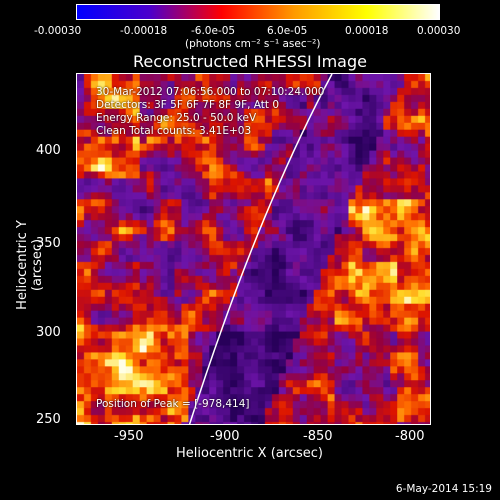 Image resolution: width=500 pixels, height=500 pixels. What do you see at coordinates (30, 265) in the screenshot?
I see `y-axis-label: Heliocentric Y (arcsec)` at bounding box center [30, 265].